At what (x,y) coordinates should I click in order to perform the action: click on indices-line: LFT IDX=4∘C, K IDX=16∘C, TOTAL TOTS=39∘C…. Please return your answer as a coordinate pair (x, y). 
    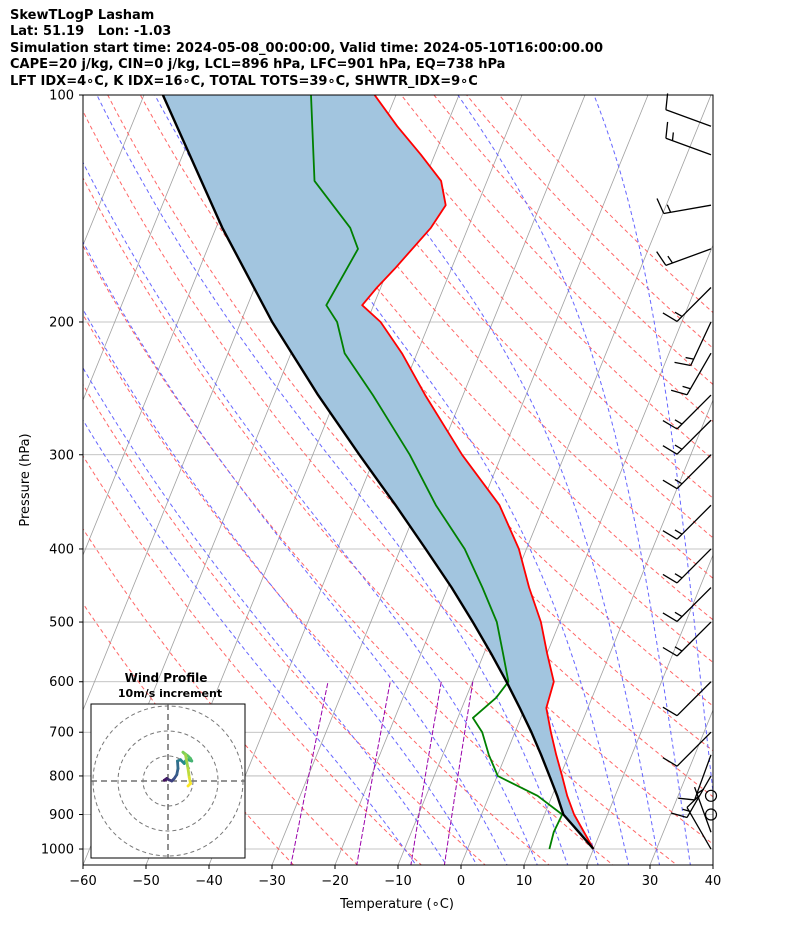
    Looking at the image, I should click on (244, 81).